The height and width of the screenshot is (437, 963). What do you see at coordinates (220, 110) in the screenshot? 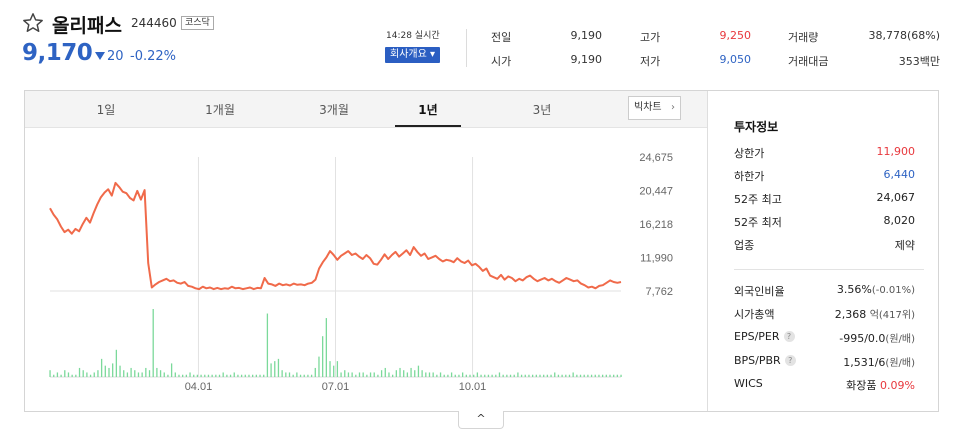
I see `tab-1month: 1개월` at bounding box center [220, 110].